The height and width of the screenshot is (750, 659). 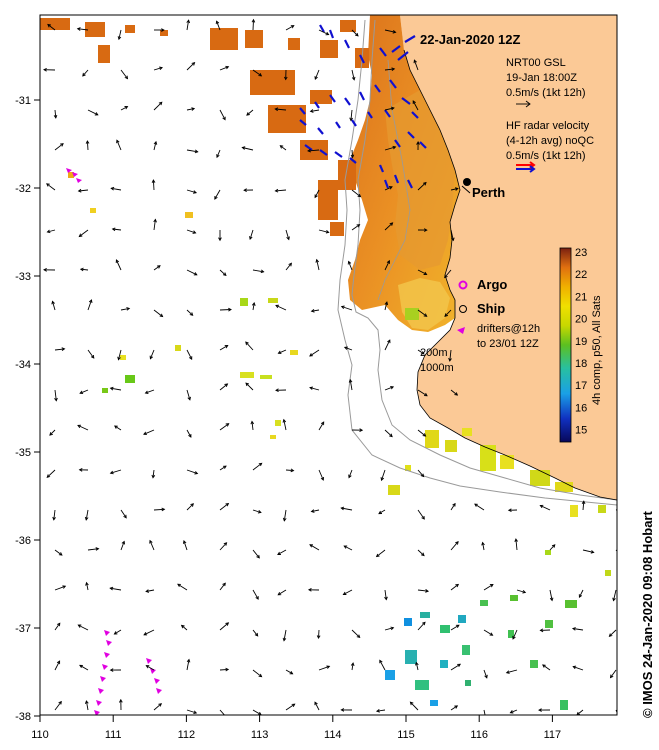 I want to click on model-legend-line-2: 19-Jan 18:00Z, so click(x=541, y=78).